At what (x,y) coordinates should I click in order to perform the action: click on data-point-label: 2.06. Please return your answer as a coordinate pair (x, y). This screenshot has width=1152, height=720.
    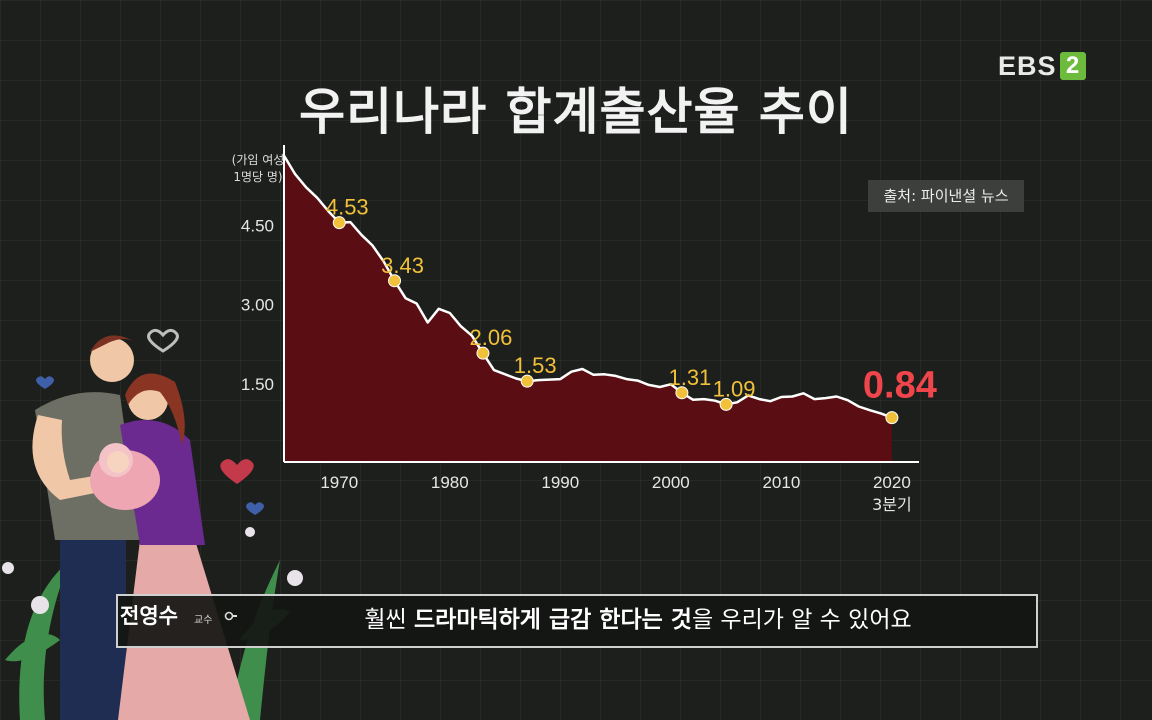
    Looking at the image, I should click on (491, 337).